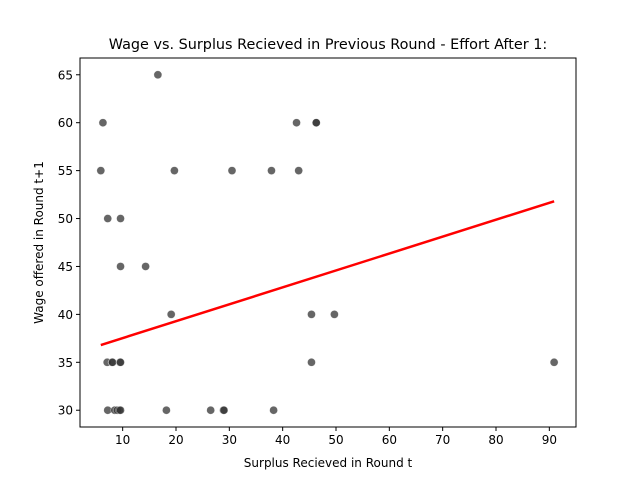 The height and width of the screenshot is (480, 640). I want to click on x-tick-label: 50, so click(335, 440).